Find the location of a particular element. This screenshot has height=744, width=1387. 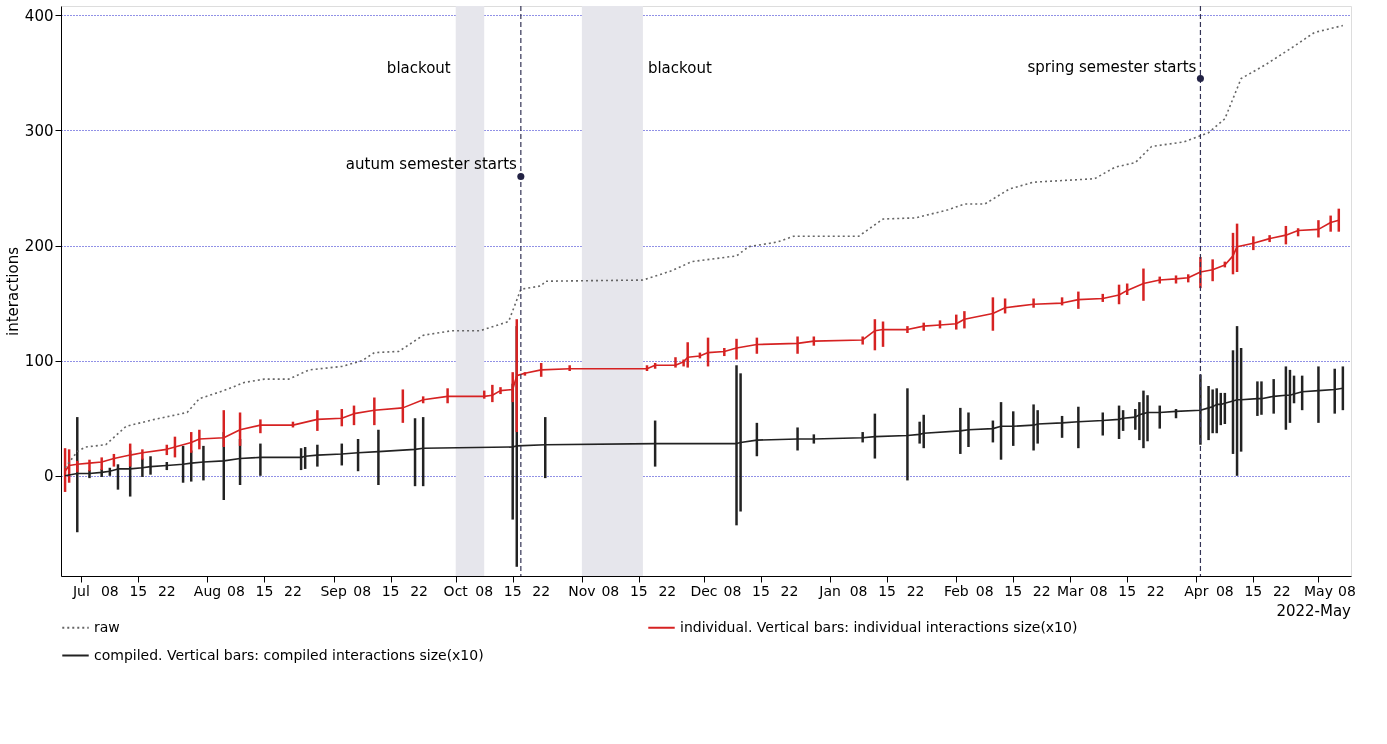

y-axis-title: interactions is located at coordinates (12, 291).